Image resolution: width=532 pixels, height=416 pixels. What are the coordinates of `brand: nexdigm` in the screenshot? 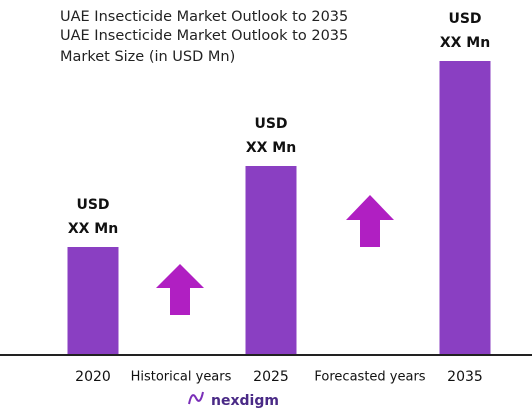 It's located at (245, 401).